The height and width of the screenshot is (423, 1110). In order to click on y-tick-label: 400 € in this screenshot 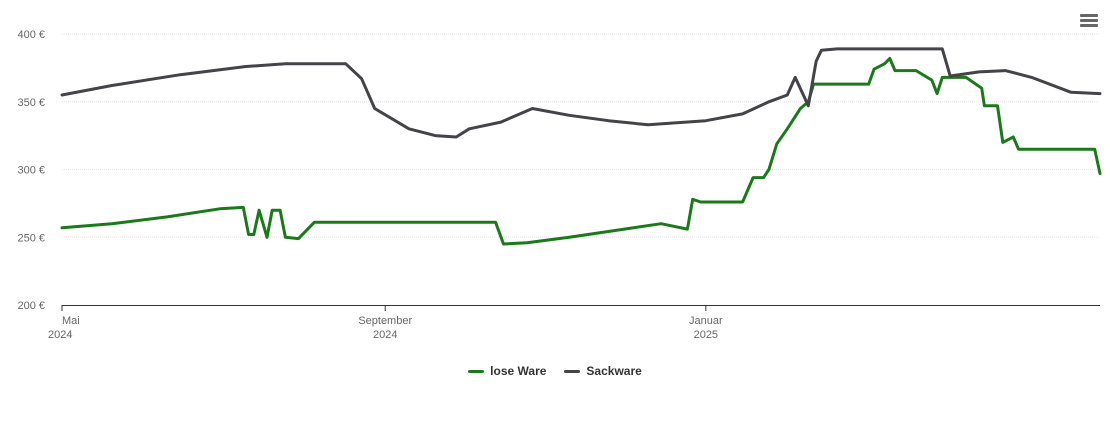, I will do `click(31, 35)`.